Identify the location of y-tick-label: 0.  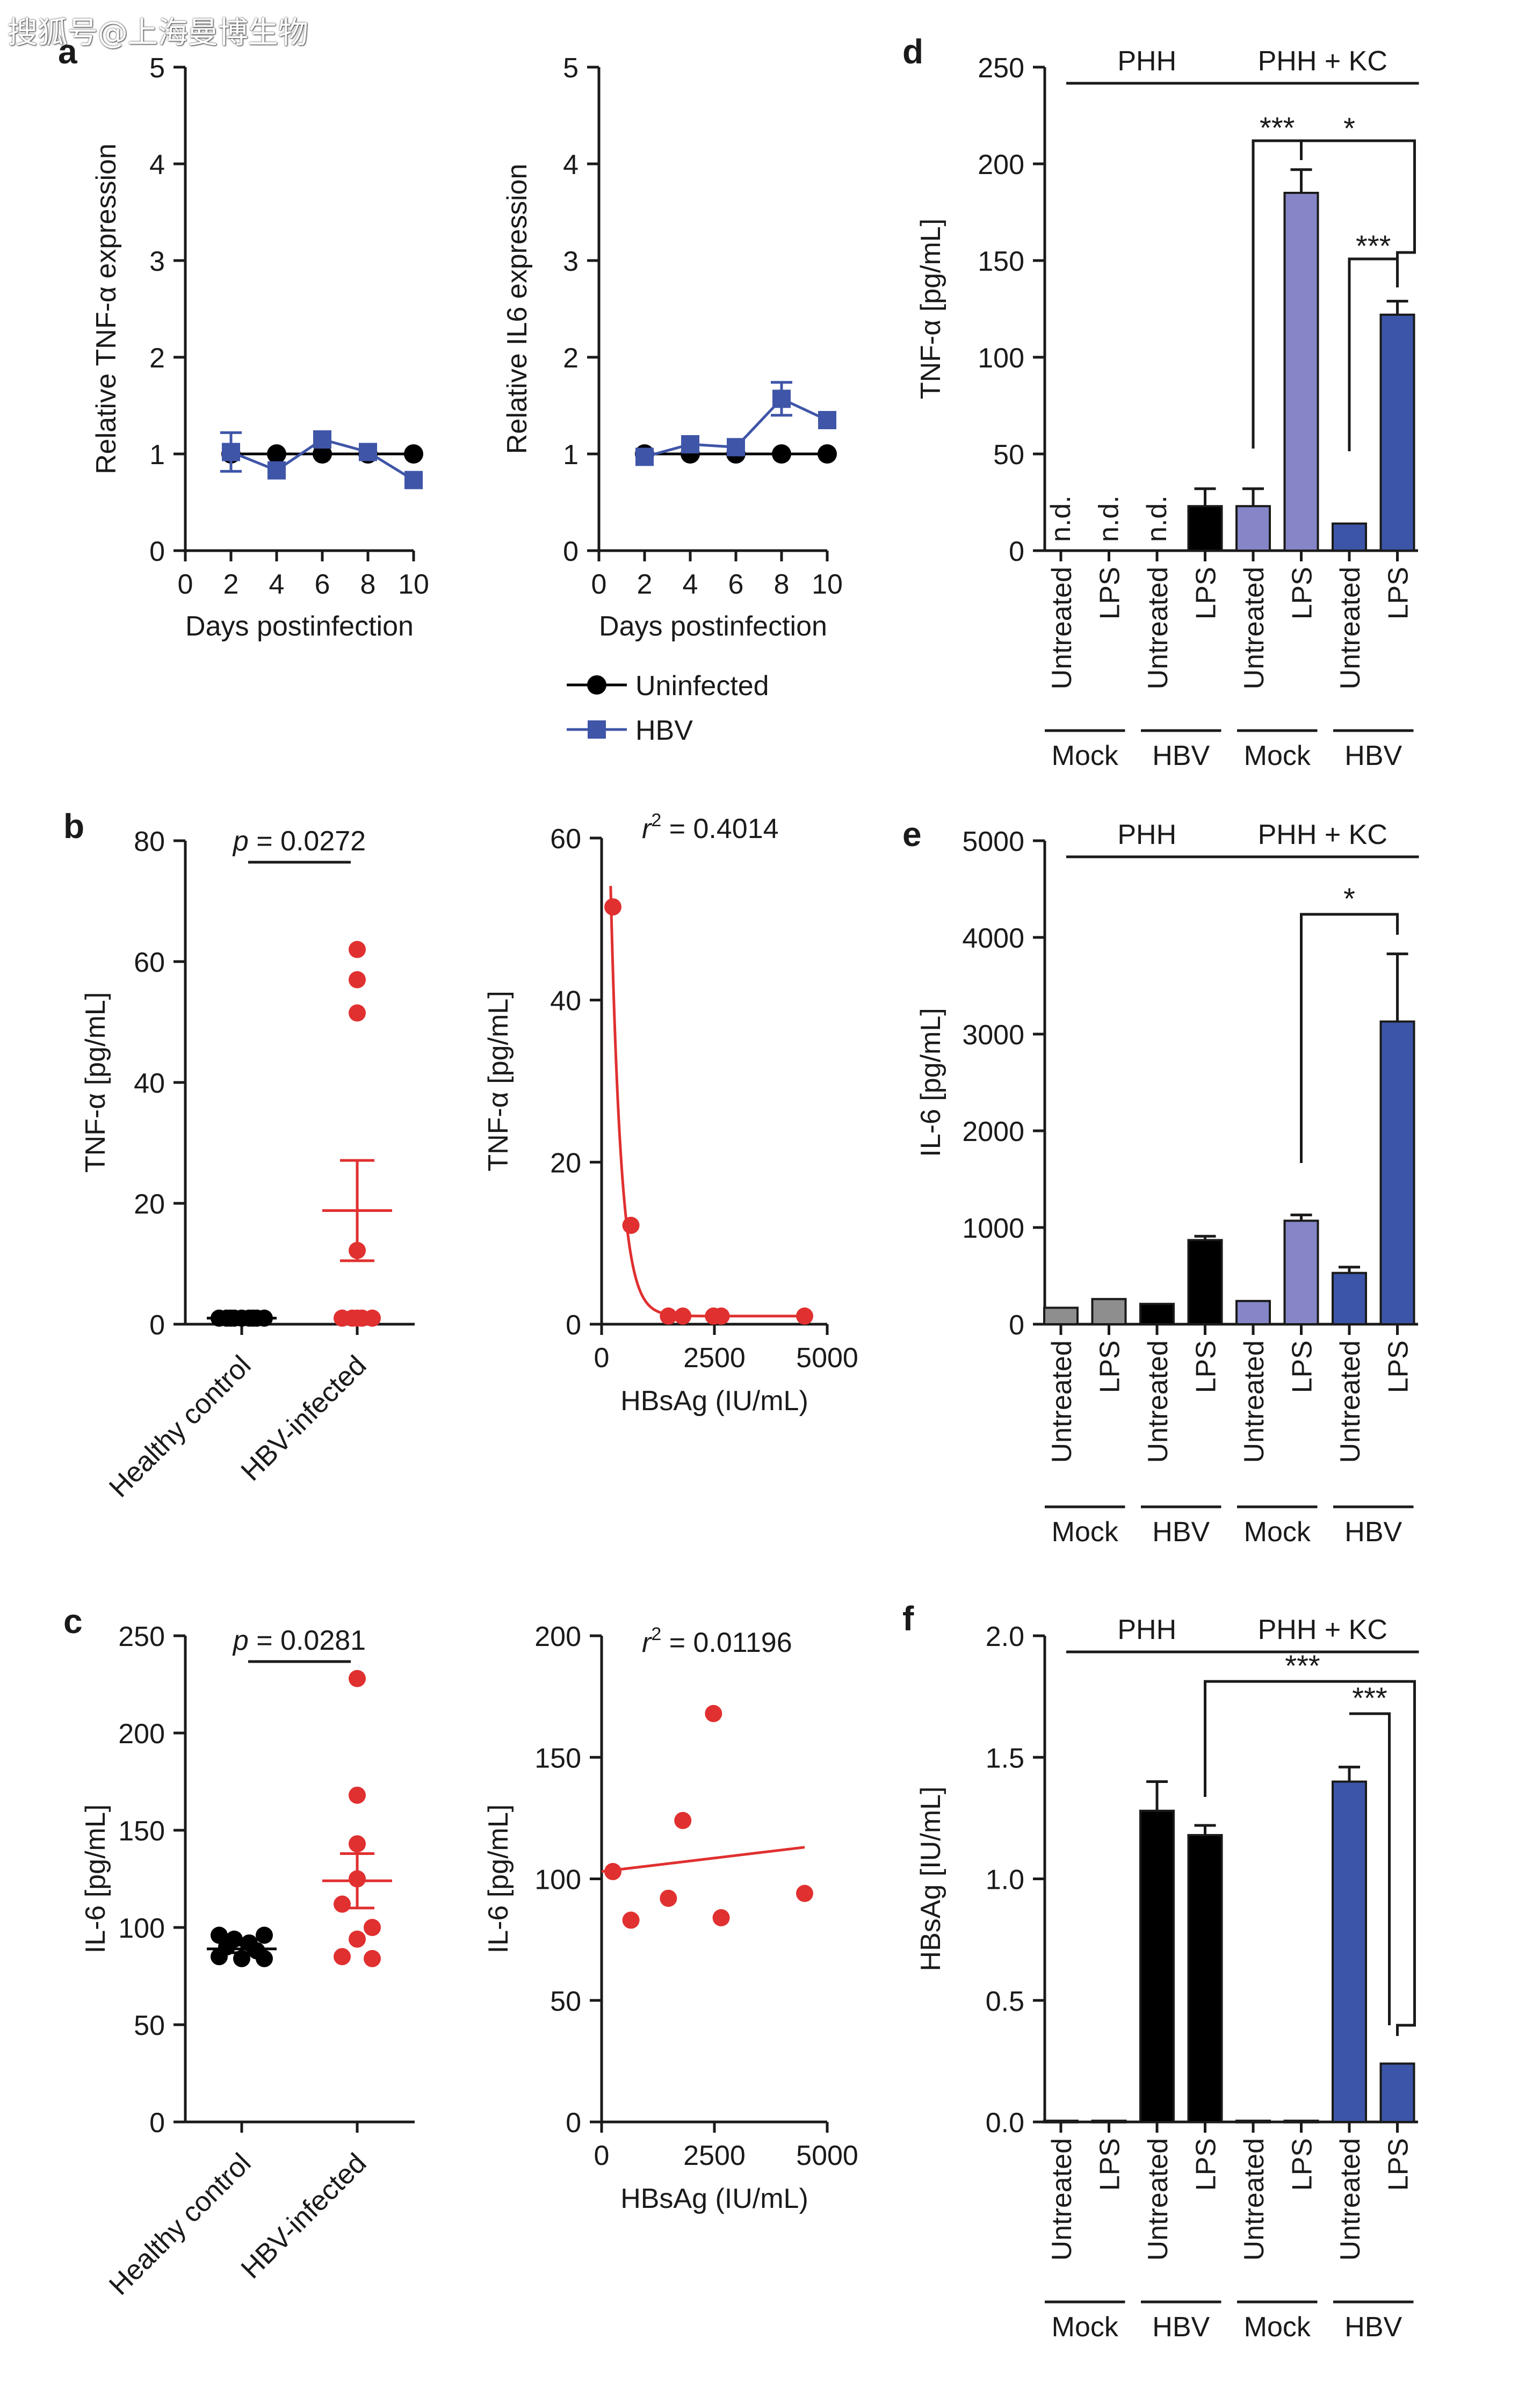
(157, 551).